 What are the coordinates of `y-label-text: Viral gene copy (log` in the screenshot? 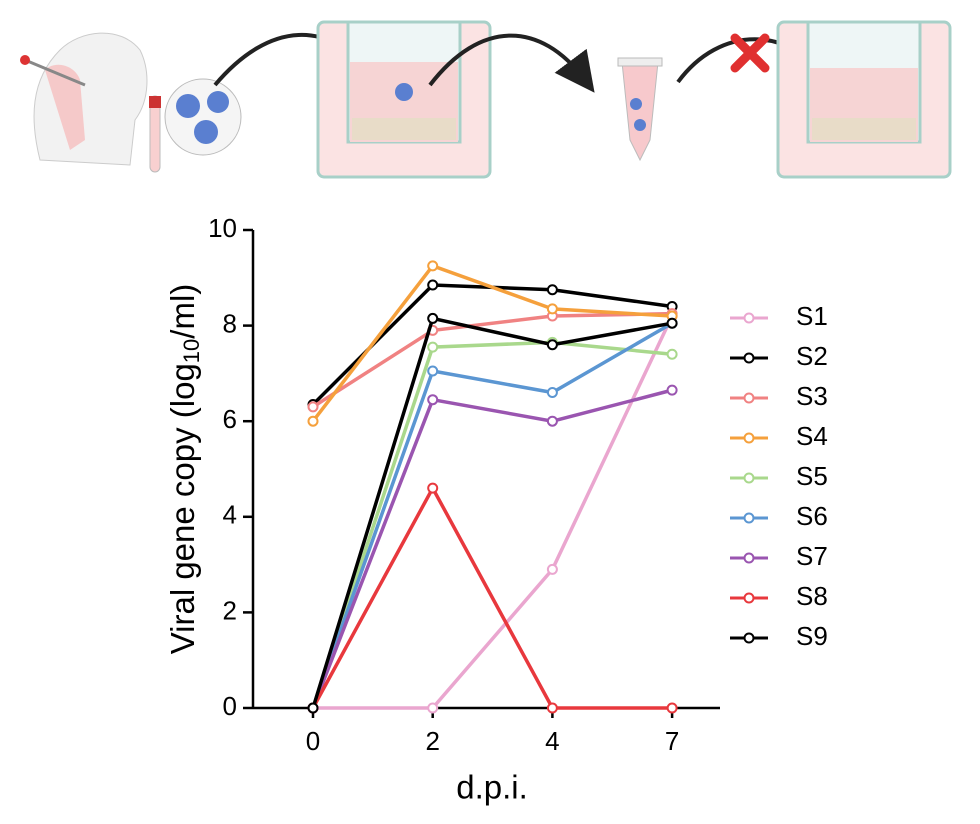 It's located at (182, 508).